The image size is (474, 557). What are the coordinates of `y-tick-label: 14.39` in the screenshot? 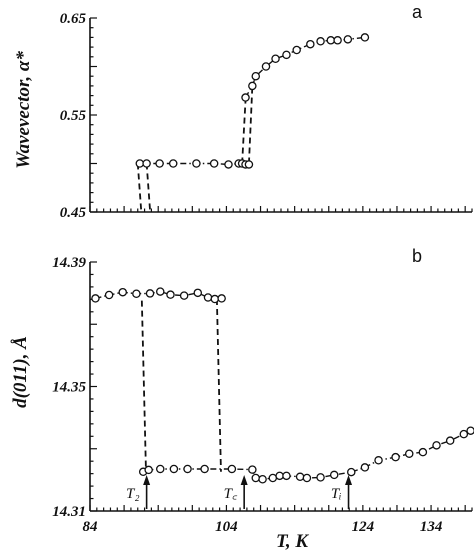 It's located at (69, 263).